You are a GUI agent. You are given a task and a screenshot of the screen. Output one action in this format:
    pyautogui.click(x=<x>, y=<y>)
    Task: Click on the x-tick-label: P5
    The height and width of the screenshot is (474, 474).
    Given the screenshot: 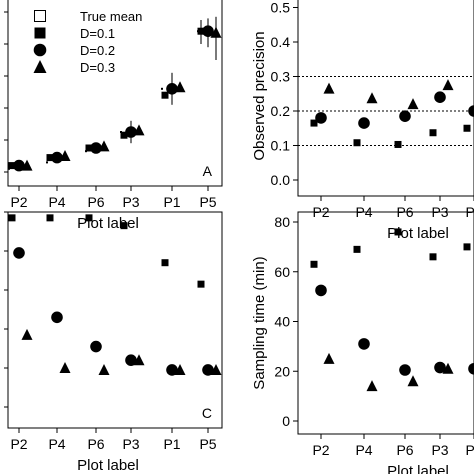 What is the action you would take?
    pyautogui.click(x=207, y=444)
    